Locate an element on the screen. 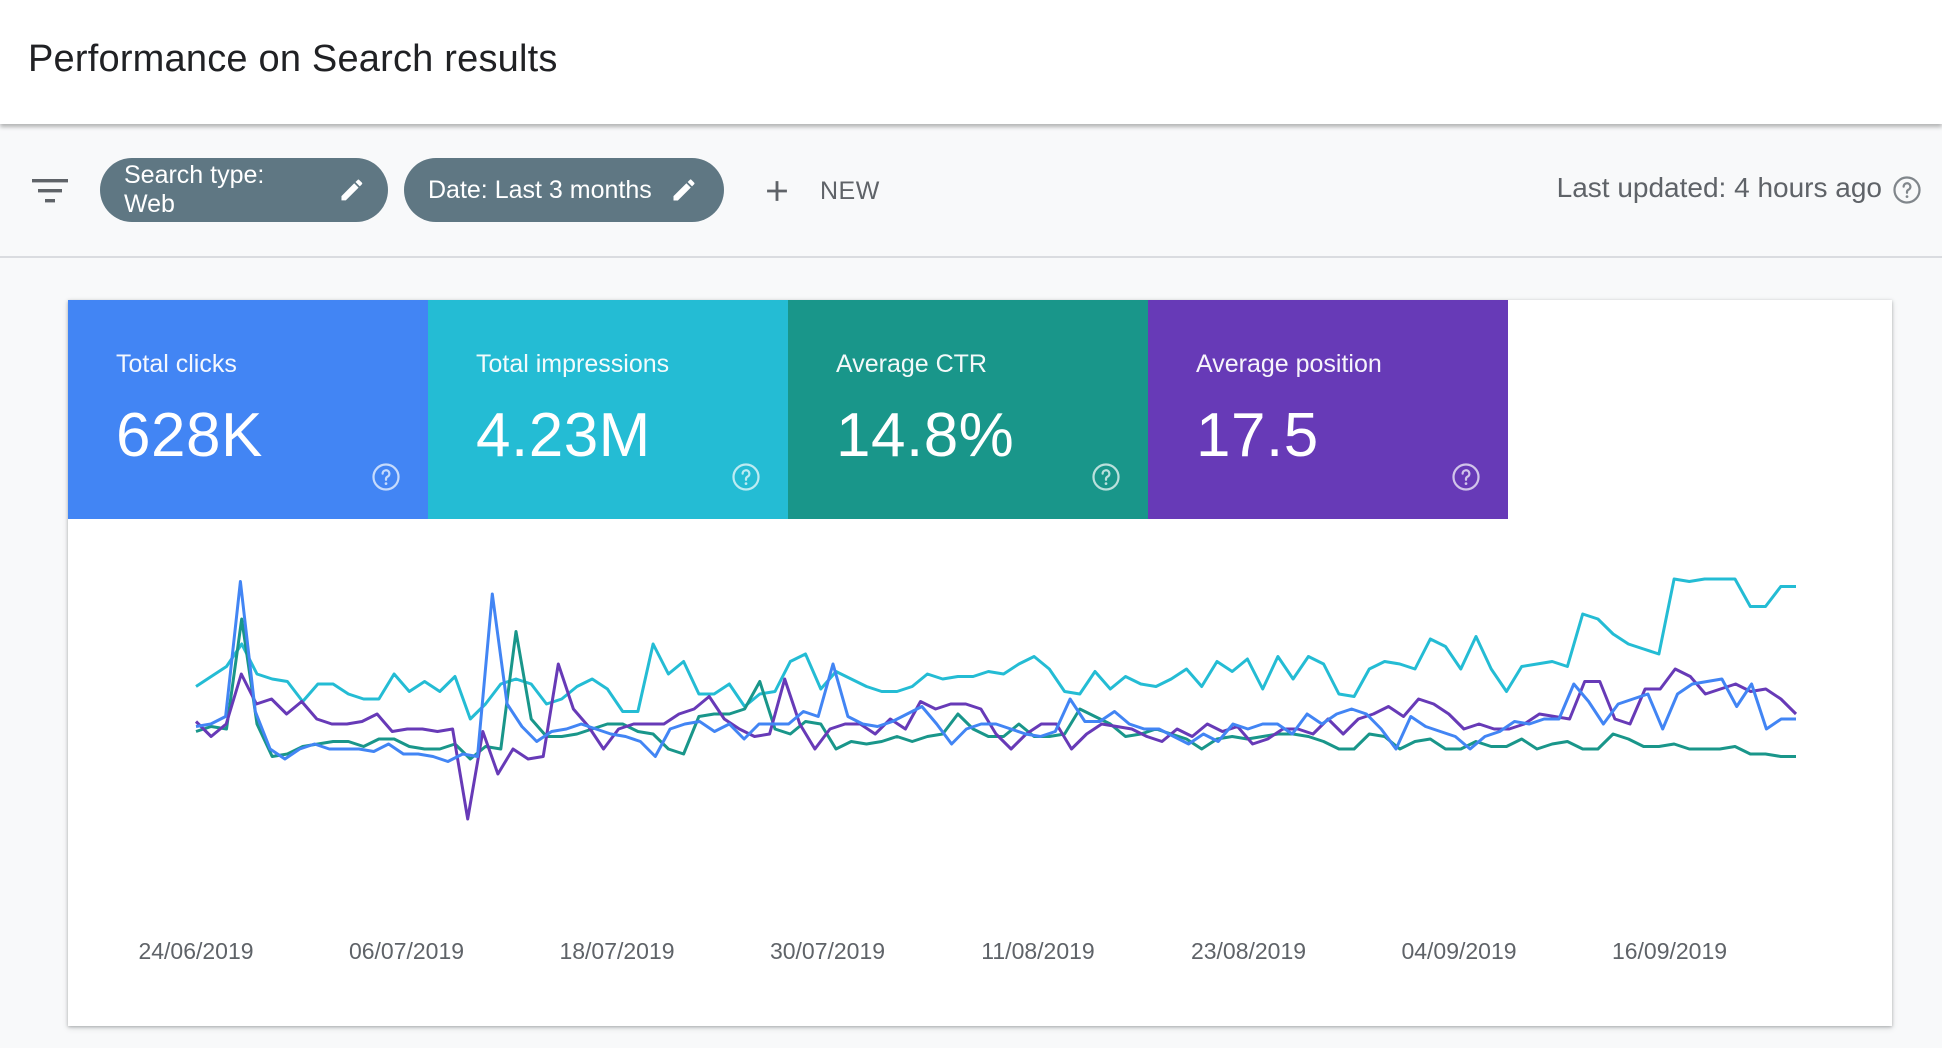 The image size is (1942, 1048). x-tick-label: 18/07/2019 is located at coordinates (616, 951).